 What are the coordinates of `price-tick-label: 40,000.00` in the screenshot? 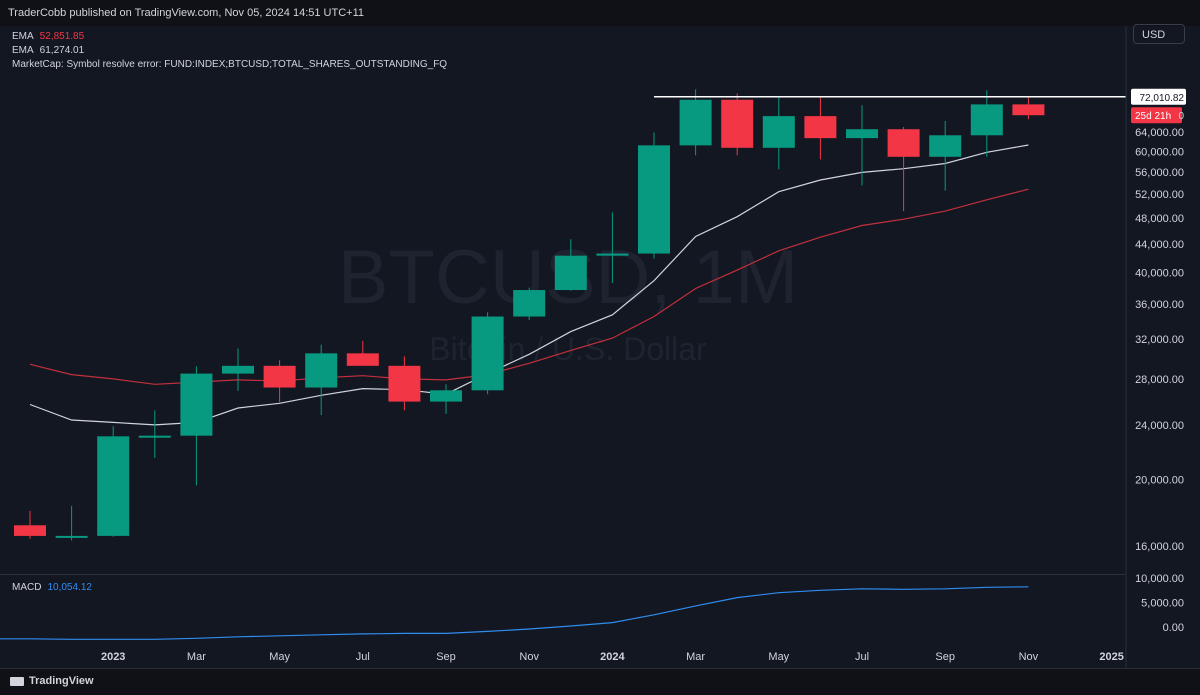 It's located at (1159, 273).